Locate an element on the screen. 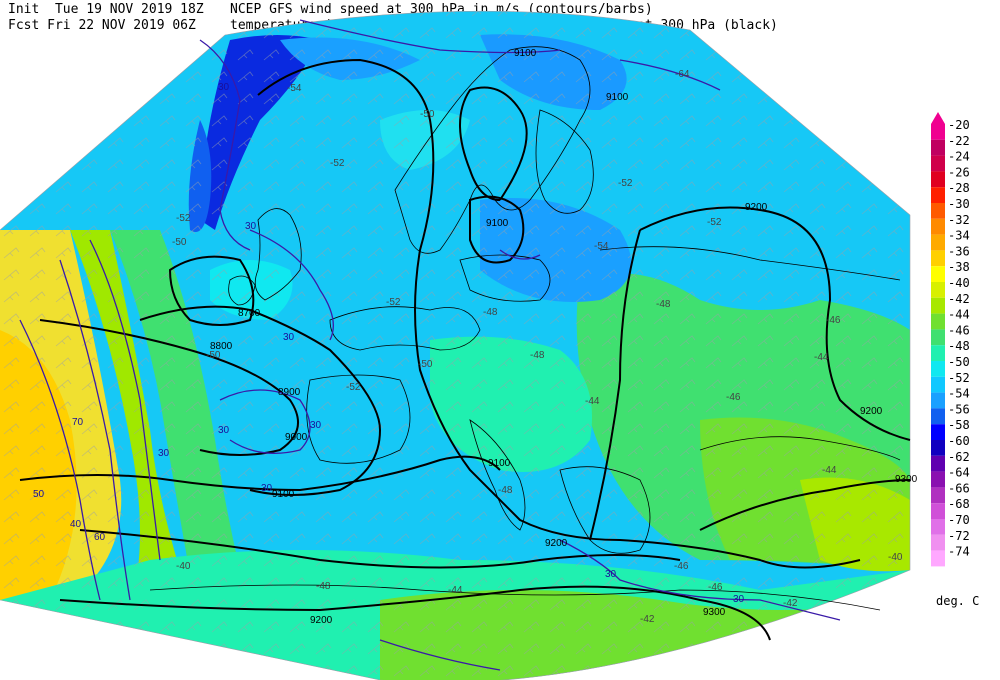 The height and width of the screenshot is (680, 1000). height-label: 8700 is located at coordinates (249, 313).